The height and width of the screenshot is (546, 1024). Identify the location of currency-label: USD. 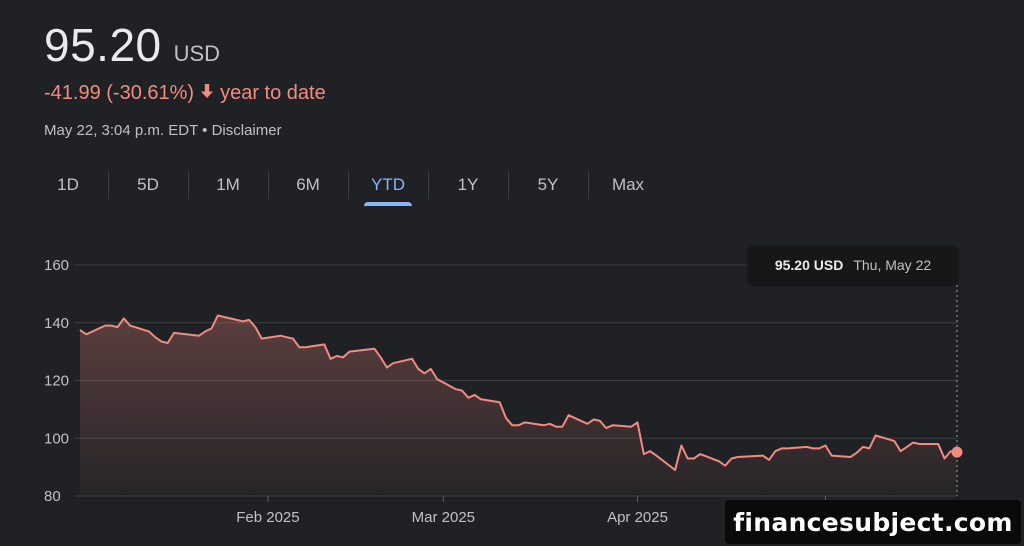
(197, 53).